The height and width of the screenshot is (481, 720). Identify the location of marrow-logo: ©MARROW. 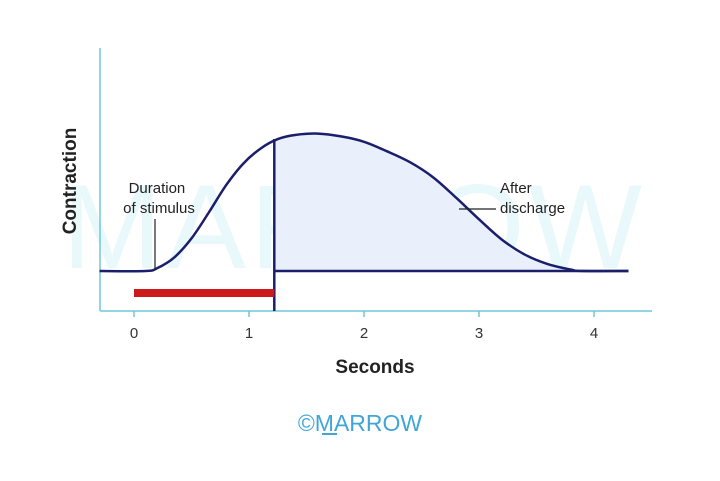
(360, 423).